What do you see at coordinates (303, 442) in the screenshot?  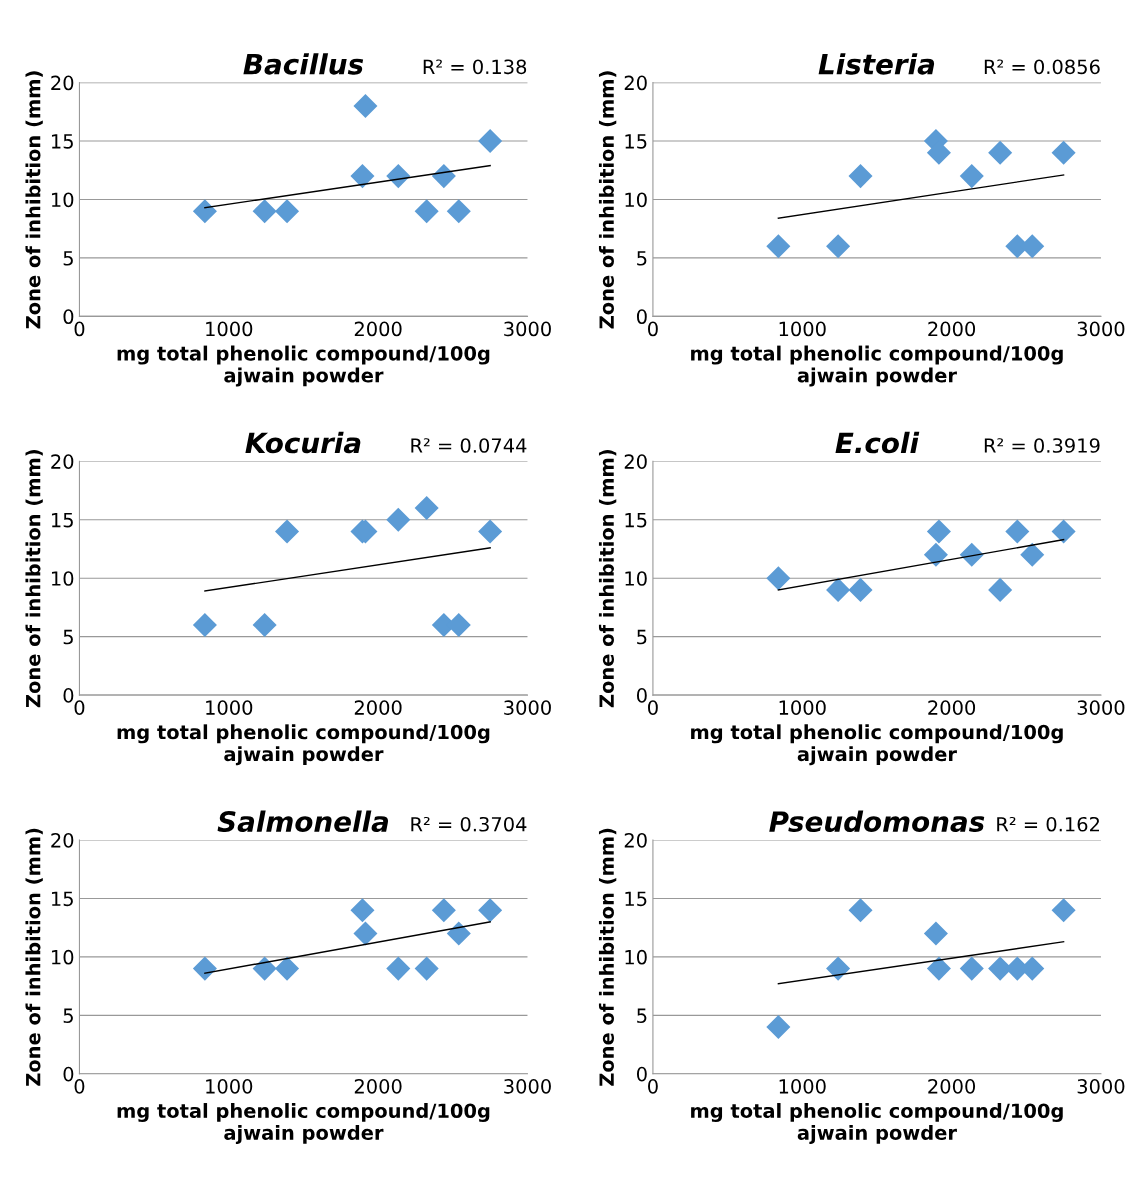 I see `chart-title: Kocuria` at bounding box center [303, 442].